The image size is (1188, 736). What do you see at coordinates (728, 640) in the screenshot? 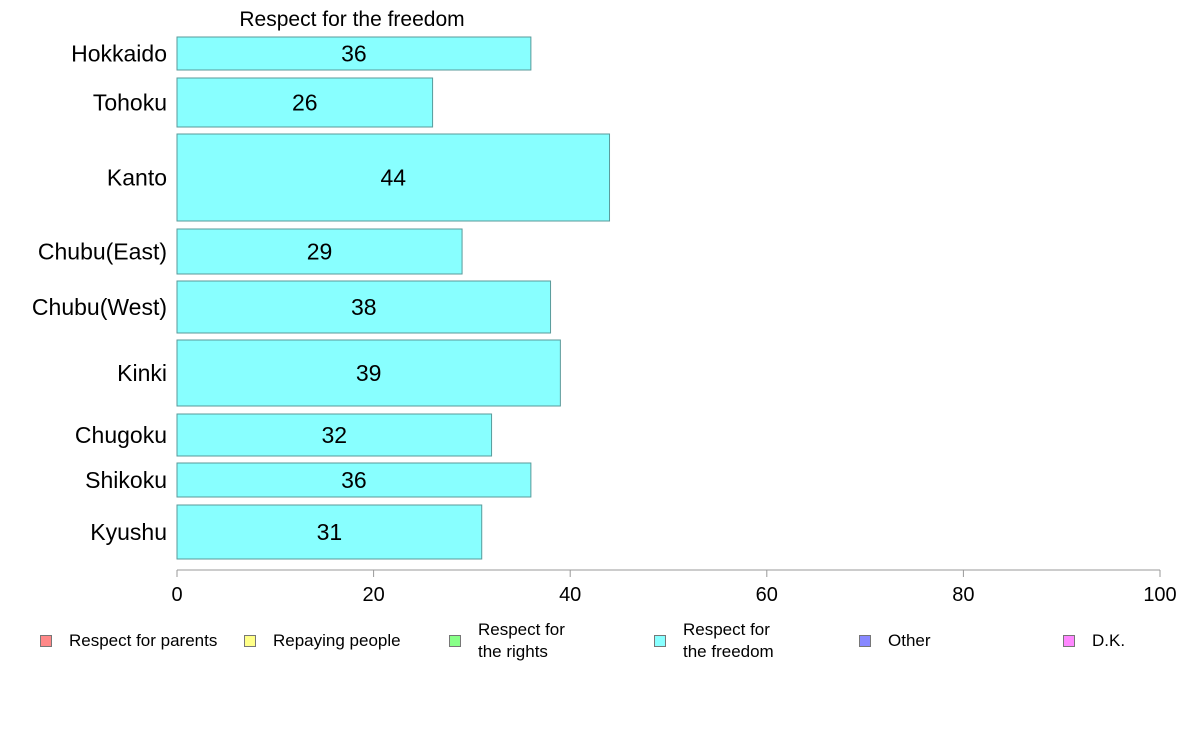
I see `legend-label: Respect for the freedom` at bounding box center [728, 640].